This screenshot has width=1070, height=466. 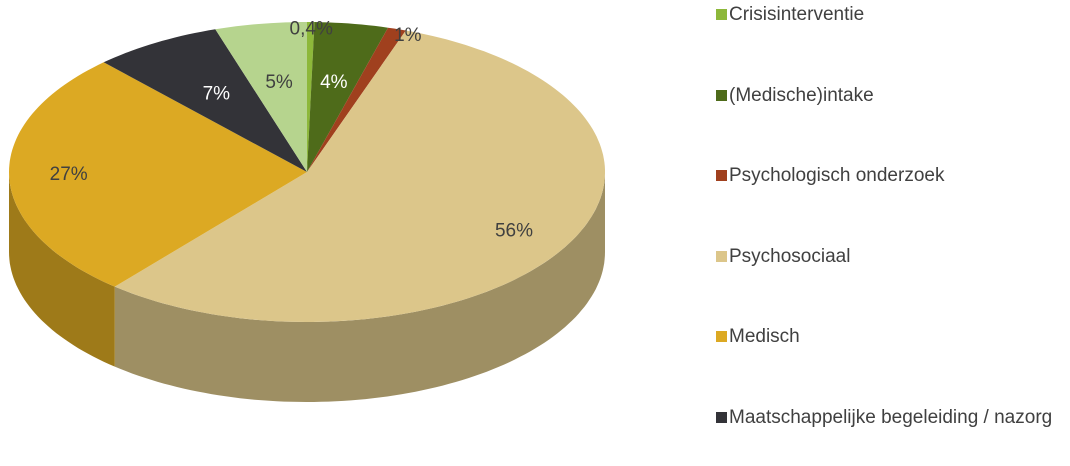 What do you see at coordinates (801, 95) in the screenshot?
I see `legend-label: (Medische)intake` at bounding box center [801, 95].